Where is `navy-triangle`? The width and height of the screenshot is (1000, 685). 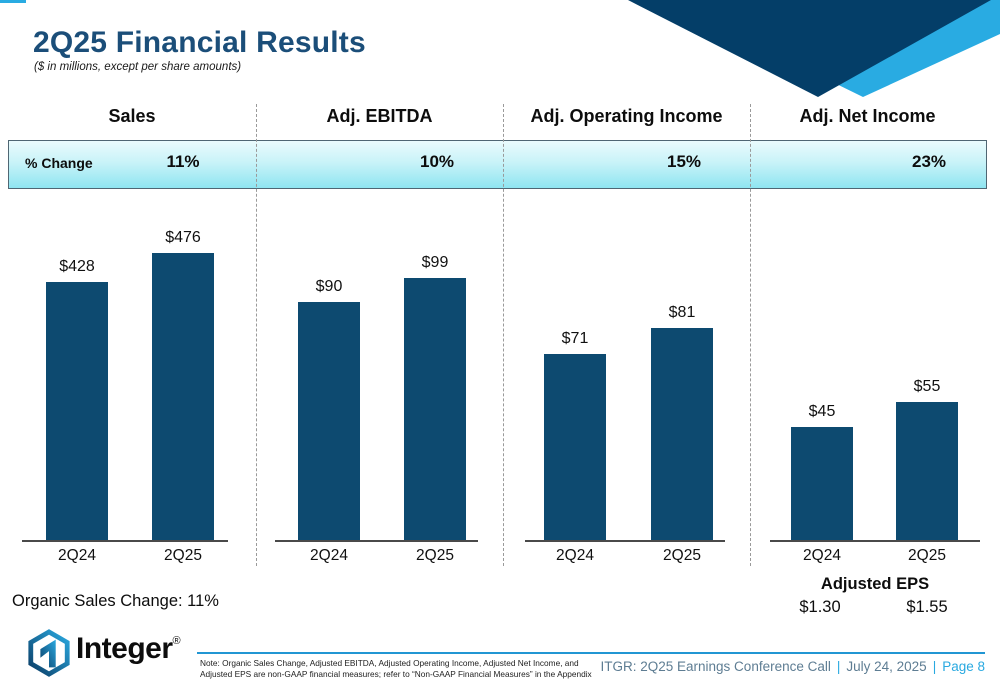
navy-triangle is located at coordinates (809, 48).